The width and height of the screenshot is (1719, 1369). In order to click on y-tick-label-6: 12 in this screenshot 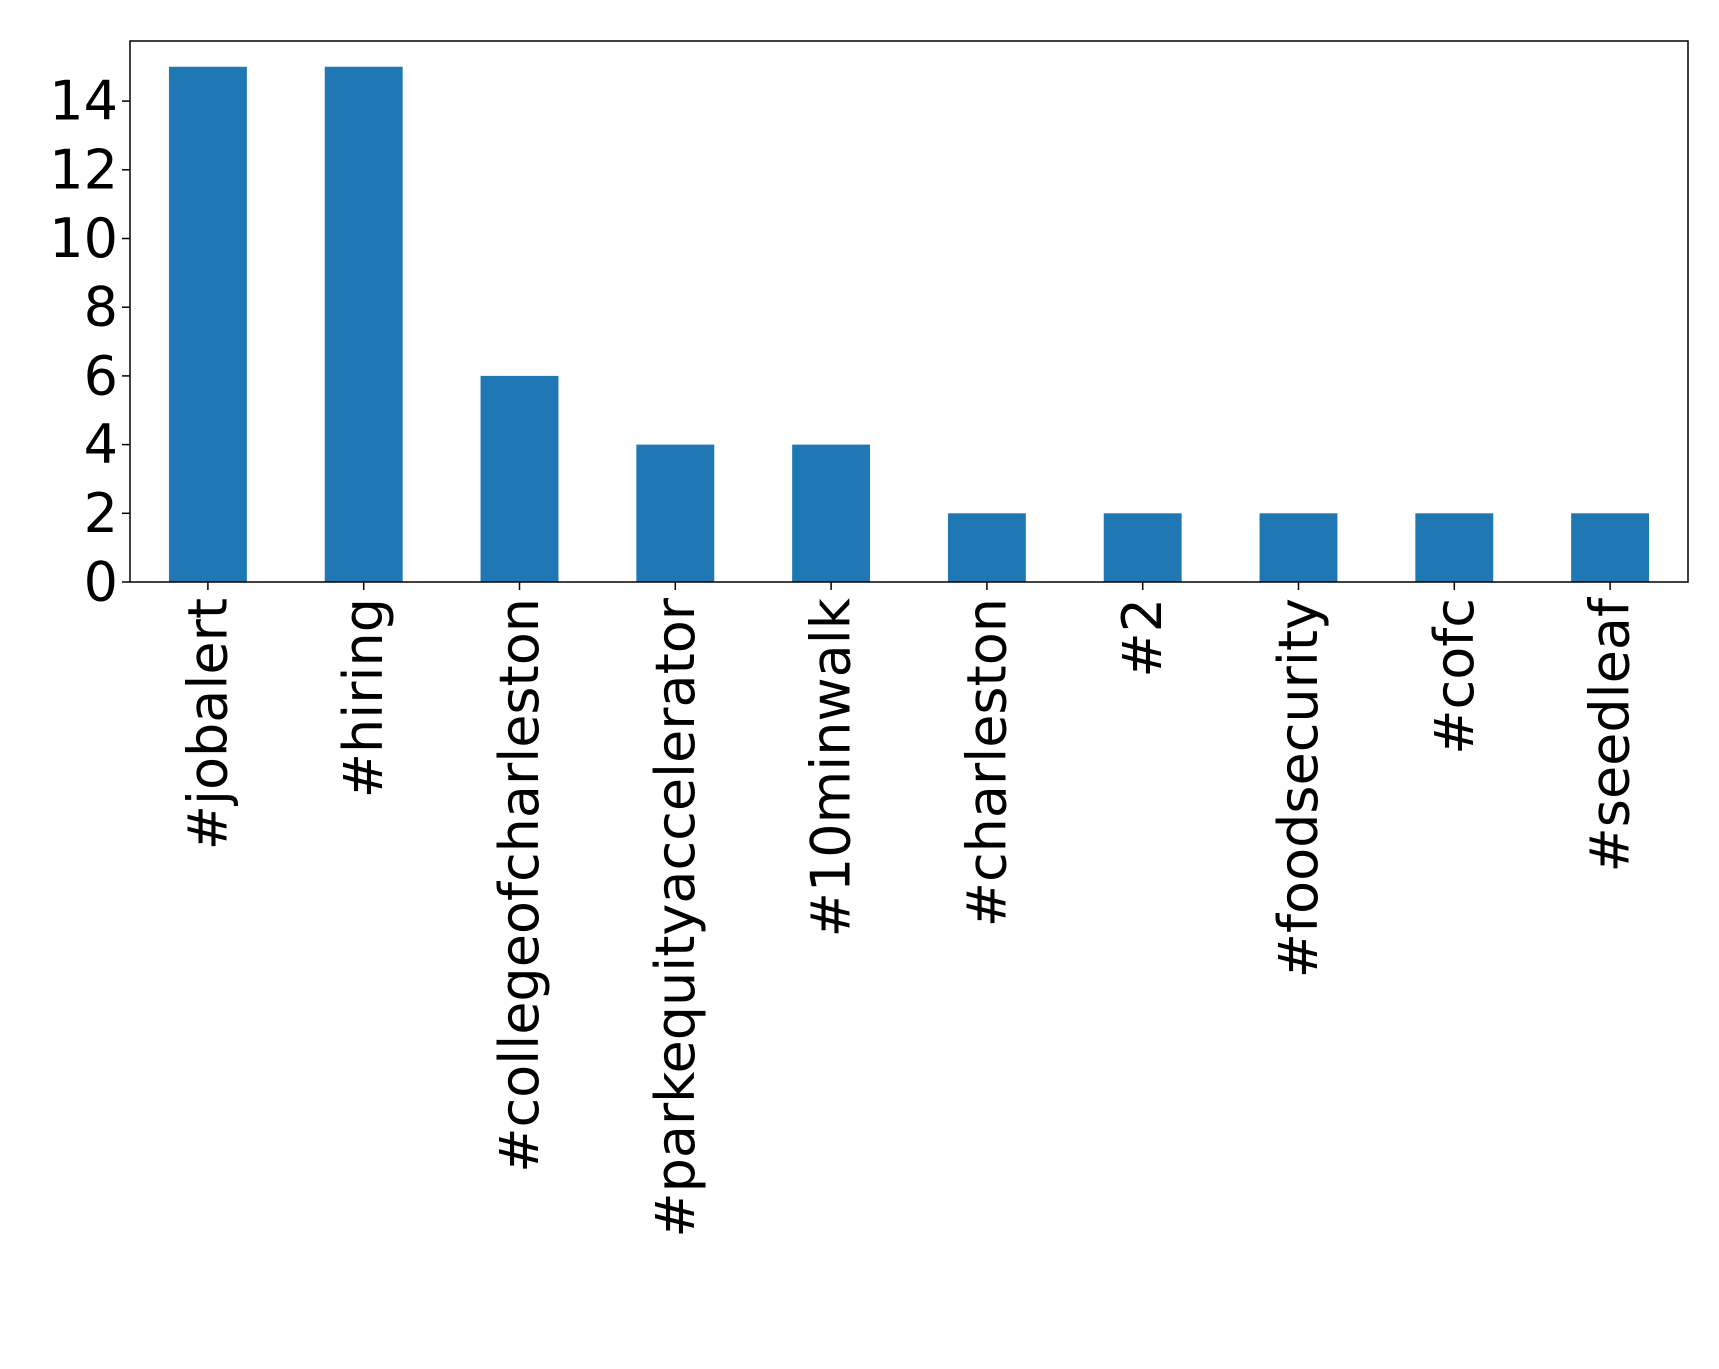, I will do `click(83, 169)`.